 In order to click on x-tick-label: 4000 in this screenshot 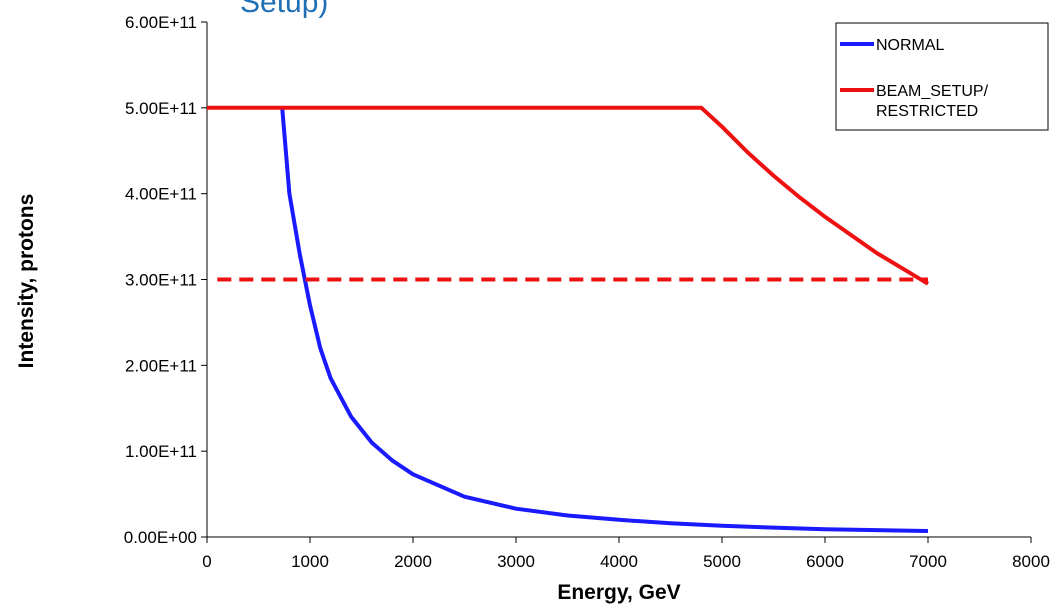, I will do `click(619, 561)`.